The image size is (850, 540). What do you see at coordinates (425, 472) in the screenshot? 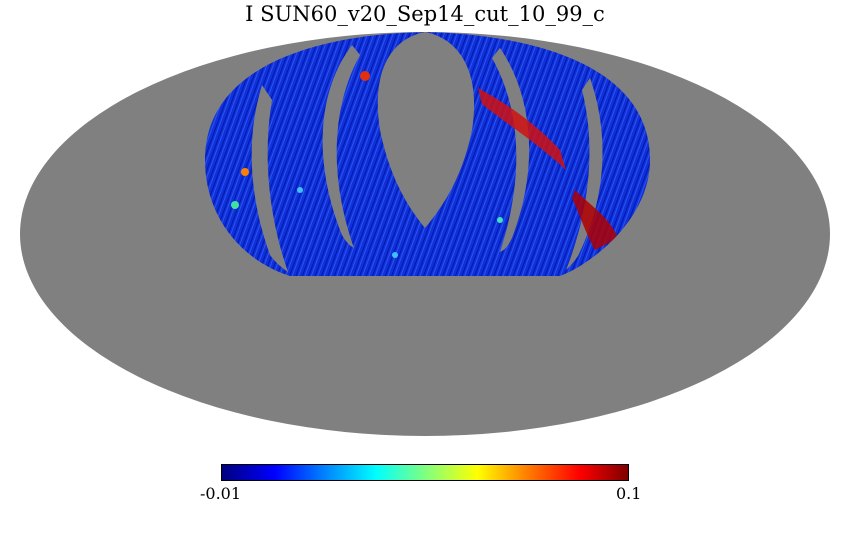
I see `colorbar` at bounding box center [425, 472].